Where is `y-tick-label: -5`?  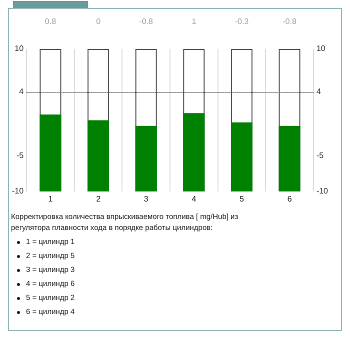 y-tick-label: -5 is located at coordinates (20, 155).